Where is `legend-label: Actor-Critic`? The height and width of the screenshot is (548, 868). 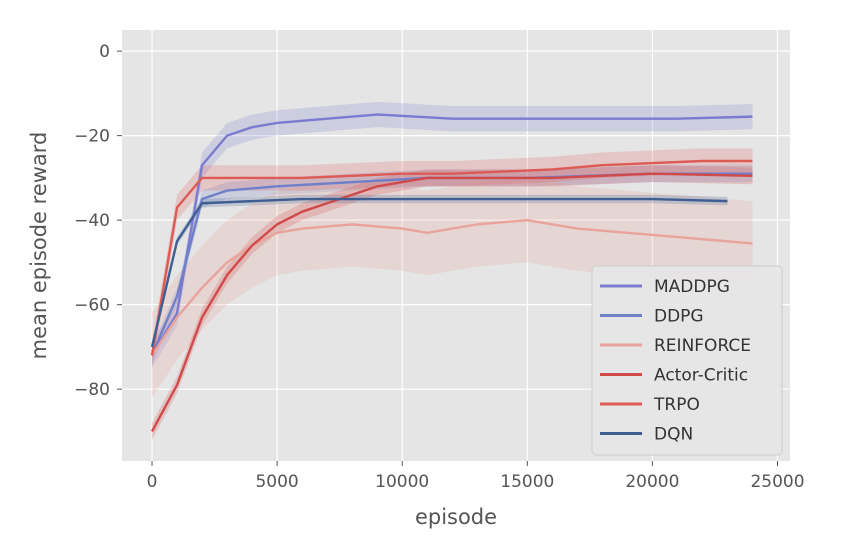
legend-label: Actor-Critic is located at coordinates (701, 376).